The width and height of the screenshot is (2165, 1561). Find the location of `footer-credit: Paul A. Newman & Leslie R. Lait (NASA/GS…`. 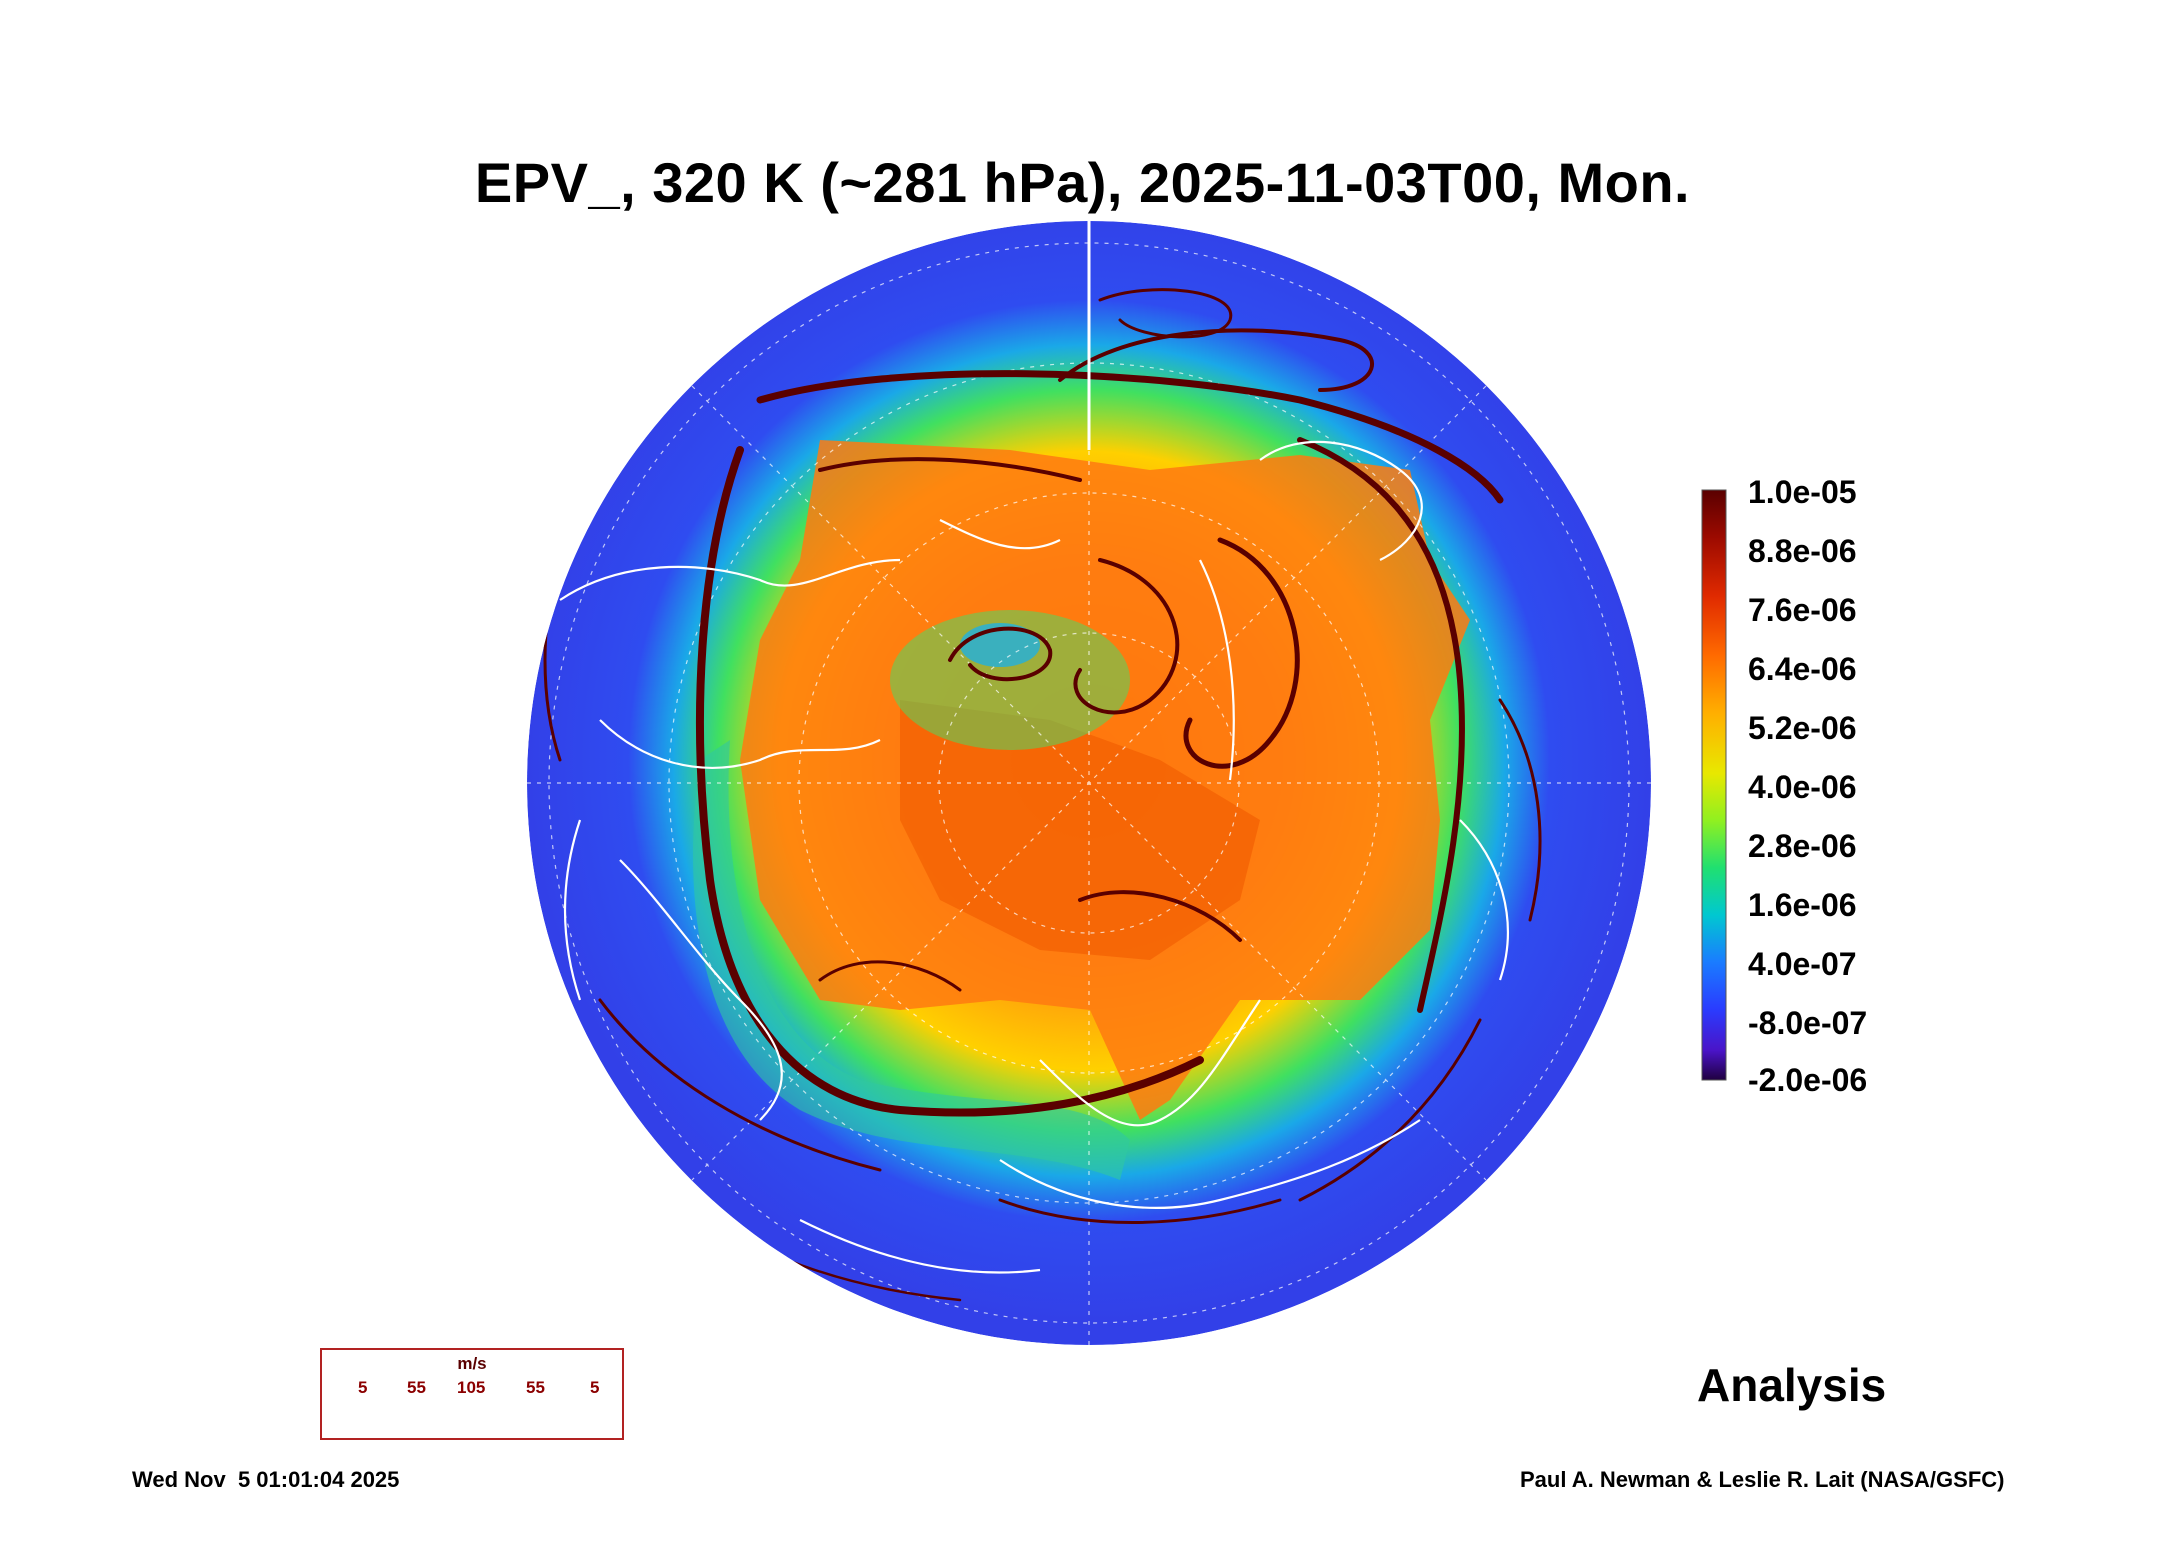

footer-credit: Paul A. Newman & Leslie R. Lait (NASA/GS… is located at coordinates (1762, 1479).